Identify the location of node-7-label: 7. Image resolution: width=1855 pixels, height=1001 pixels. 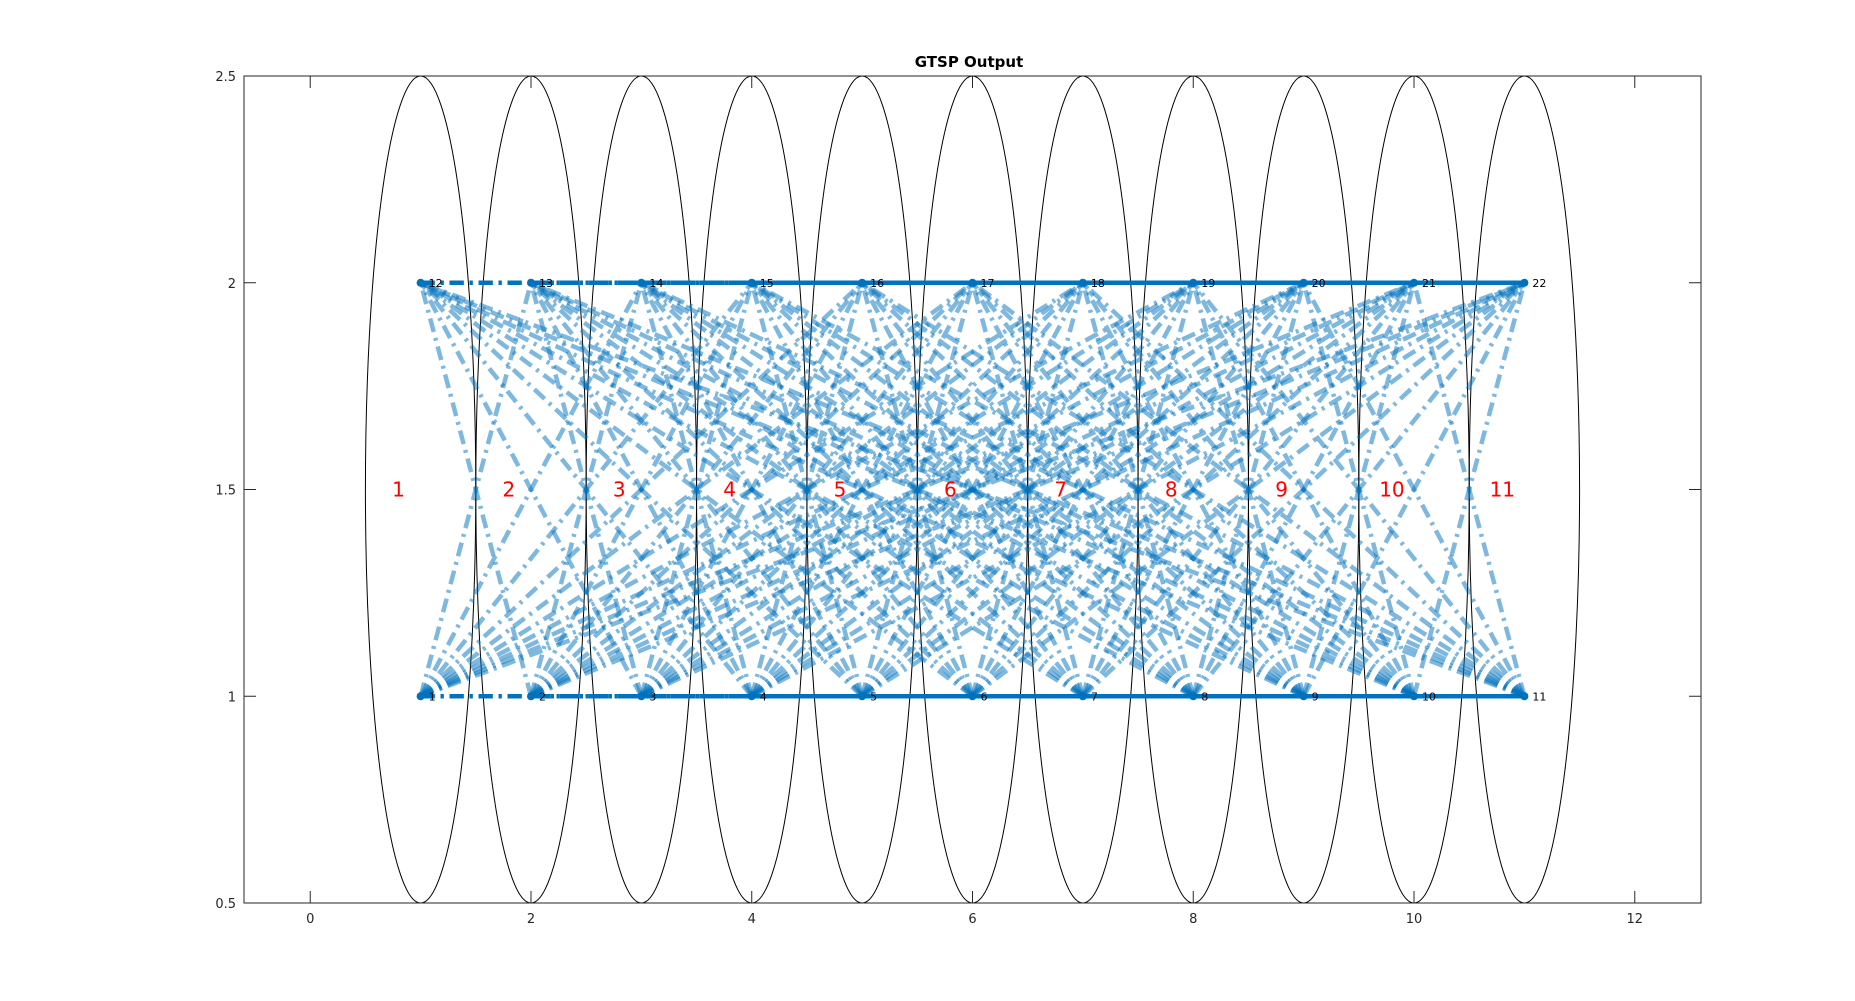
(1094, 696).